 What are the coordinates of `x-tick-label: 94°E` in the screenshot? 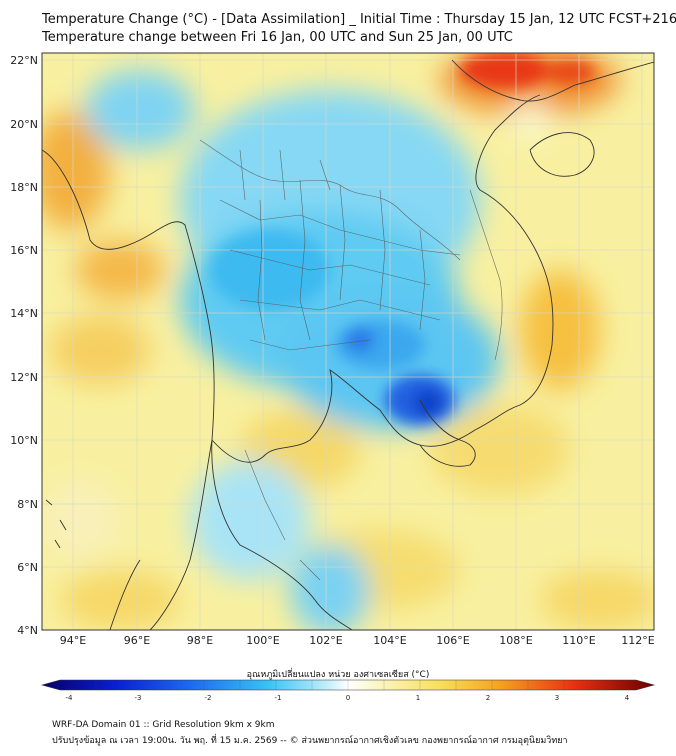 It's located at (73, 640).